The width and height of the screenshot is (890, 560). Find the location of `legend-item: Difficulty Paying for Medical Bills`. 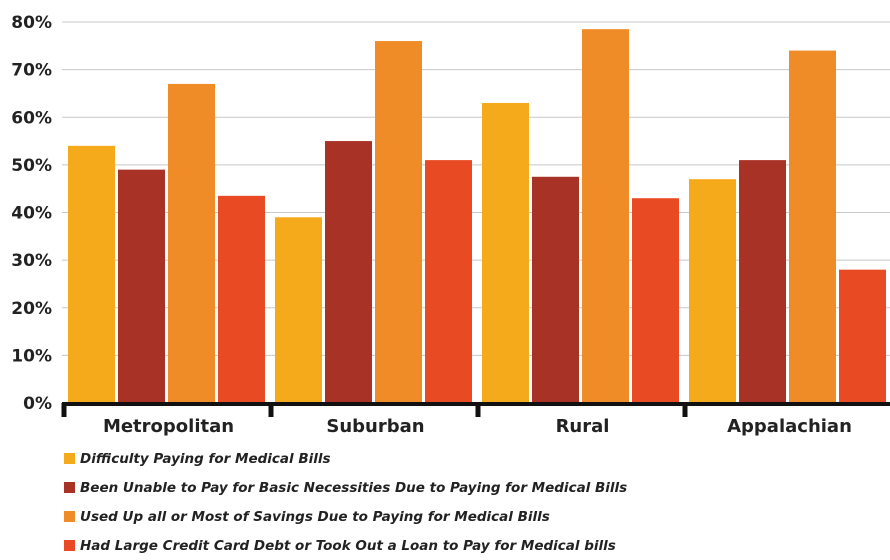

legend-item: Difficulty Paying for Medical Bills is located at coordinates (345, 458).